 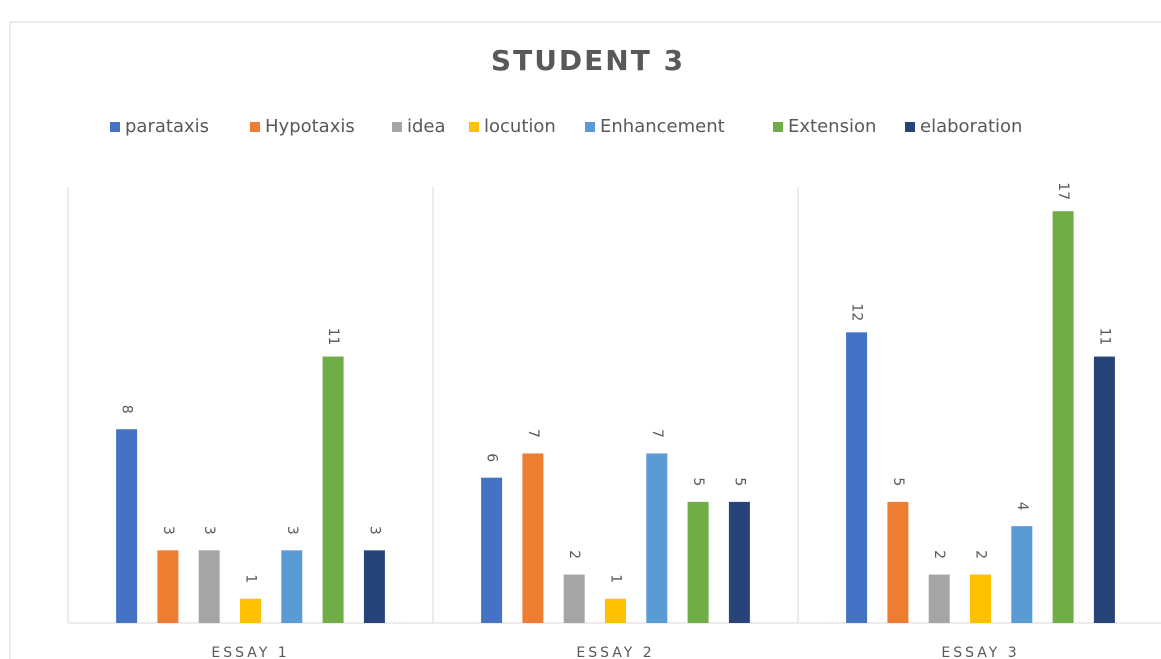 What do you see at coordinates (832, 126) in the screenshot?
I see `legend-label: Extension` at bounding box center [832, 126].